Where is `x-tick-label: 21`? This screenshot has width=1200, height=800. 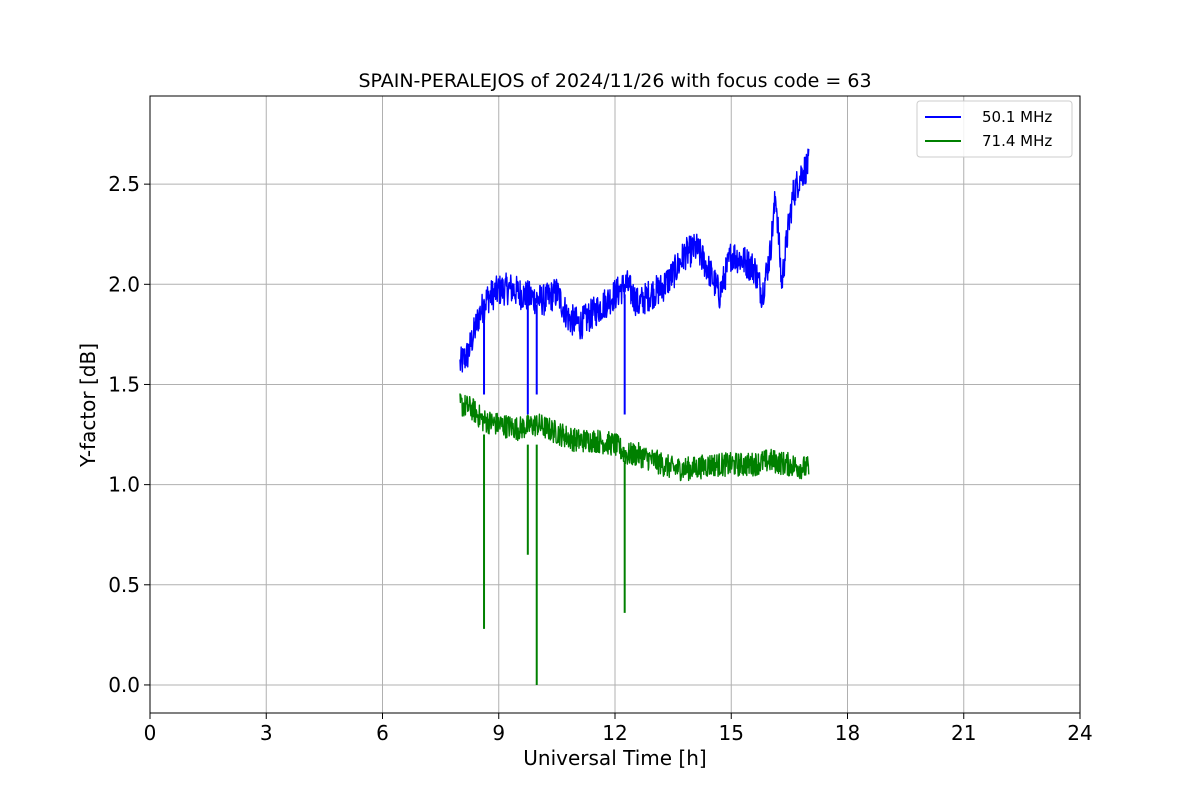
x-tick-label: 21 is located at coordinates (963, 733).